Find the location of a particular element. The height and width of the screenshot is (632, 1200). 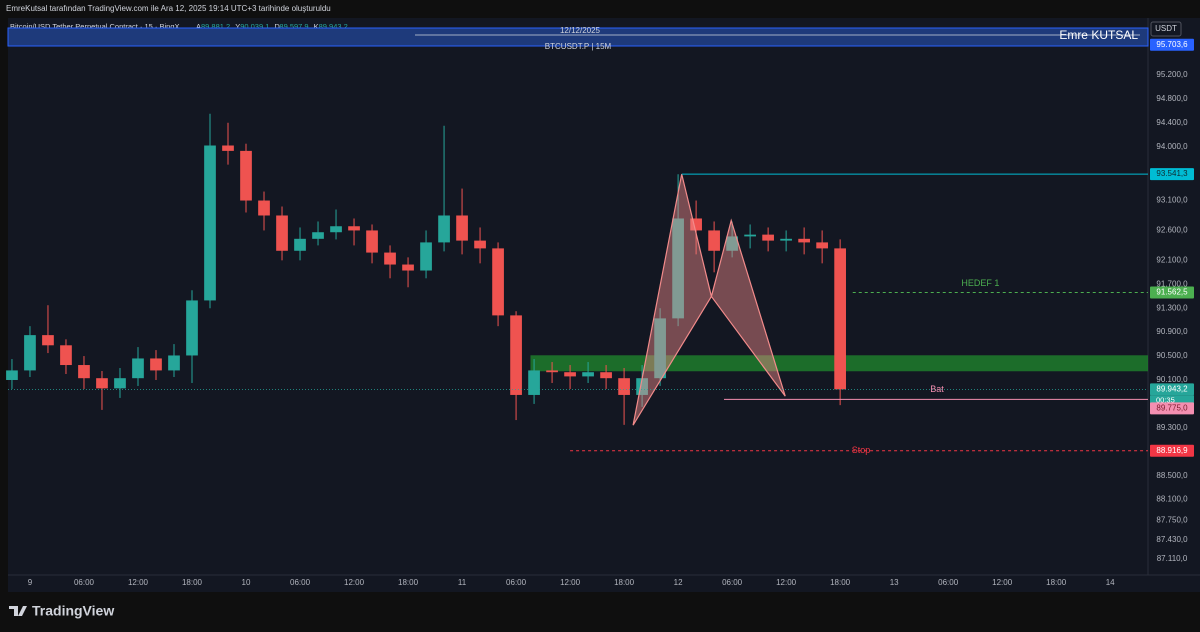

banner is located at coordinates (578, 37).